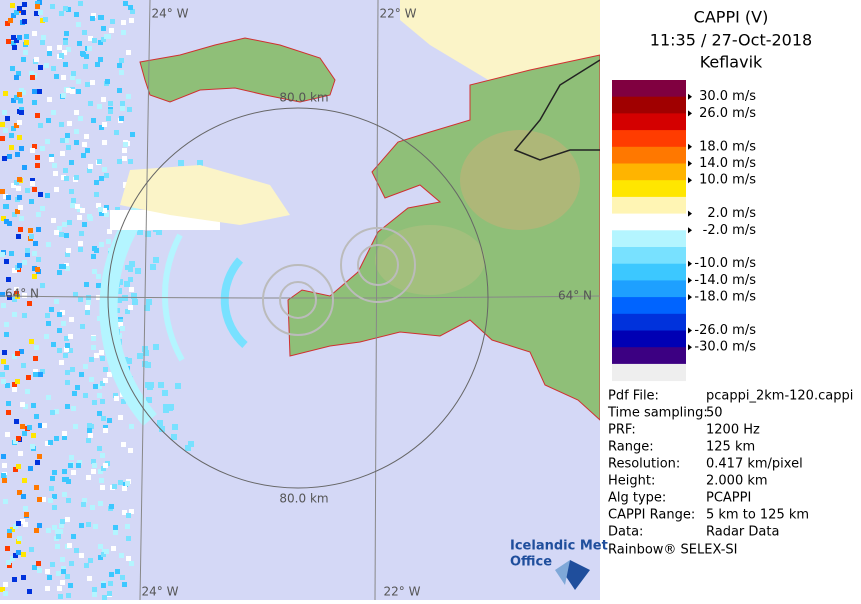 This screenshot has height=604, width=861. I want to click on grid-label: 24° W, so click(160, 592).